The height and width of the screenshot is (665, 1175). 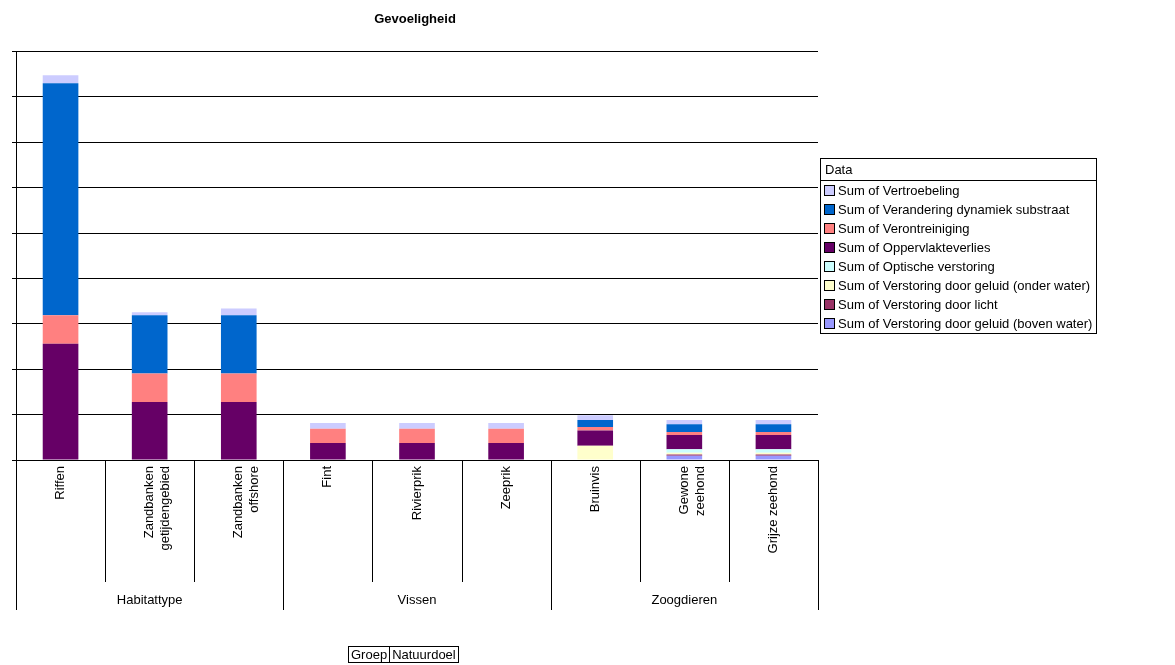 What do you see at coordinates (899, 190) in the screenshot?
I see `legend-label: Sum of Vertroebeling` at bounding box center [899, 190].